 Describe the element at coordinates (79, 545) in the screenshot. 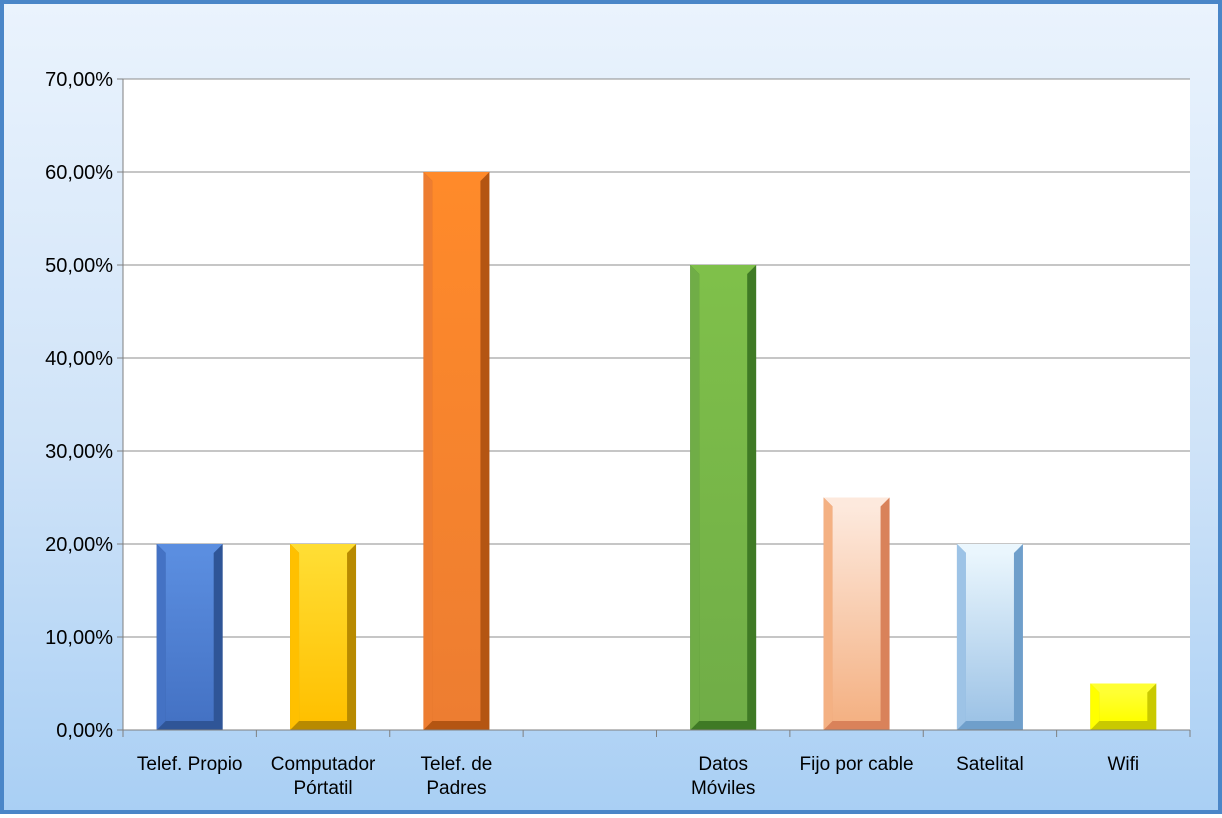

I see `y-tick-label: 20,00%` at that location.